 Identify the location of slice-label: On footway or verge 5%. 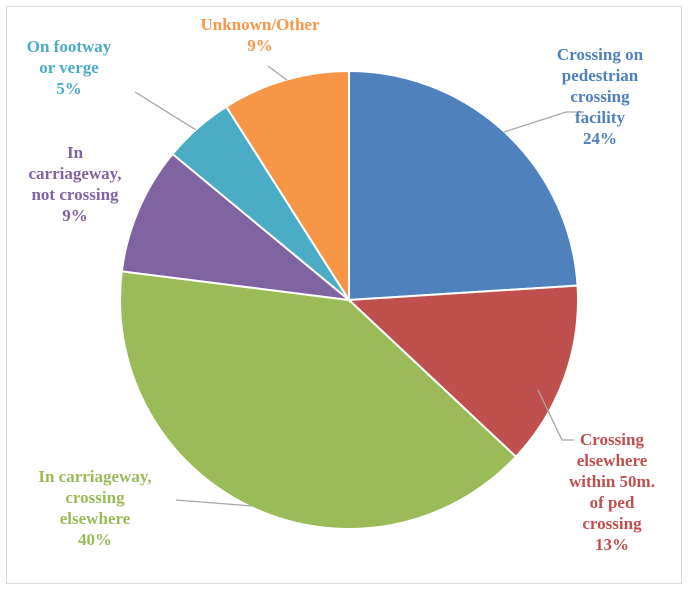
(69, 67).